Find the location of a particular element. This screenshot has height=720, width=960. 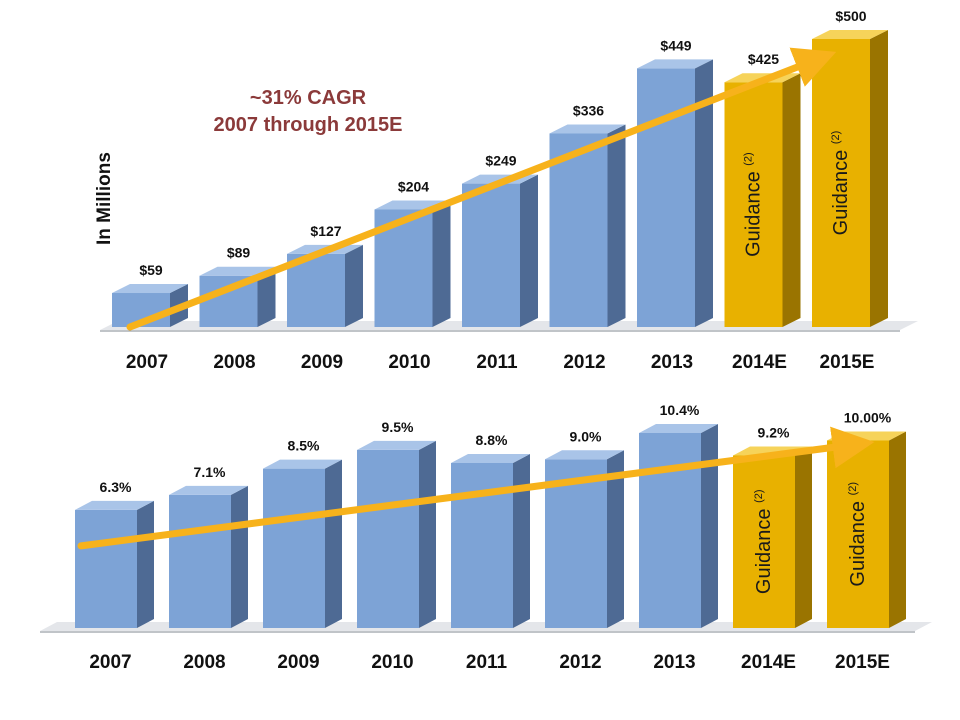

value-labels: 6.3% 7.1% 8.5% 9.5% 8.8% 9.0% 10.4% 9.2% 10.00% is located at coordinates (496, 448).